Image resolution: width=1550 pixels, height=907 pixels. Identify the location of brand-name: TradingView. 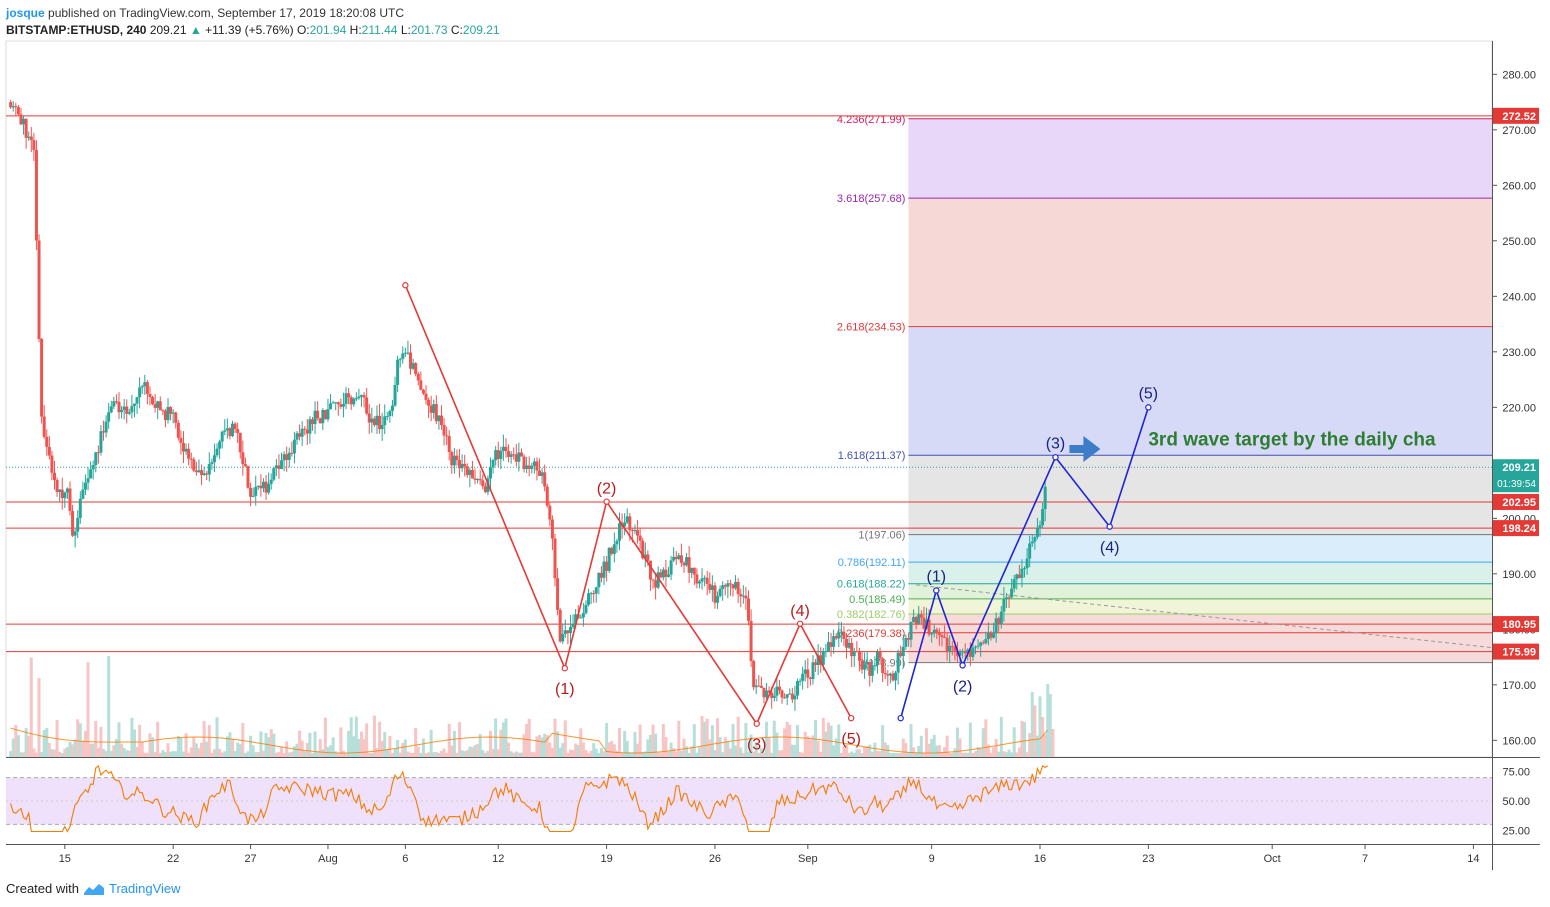
(144, 888).